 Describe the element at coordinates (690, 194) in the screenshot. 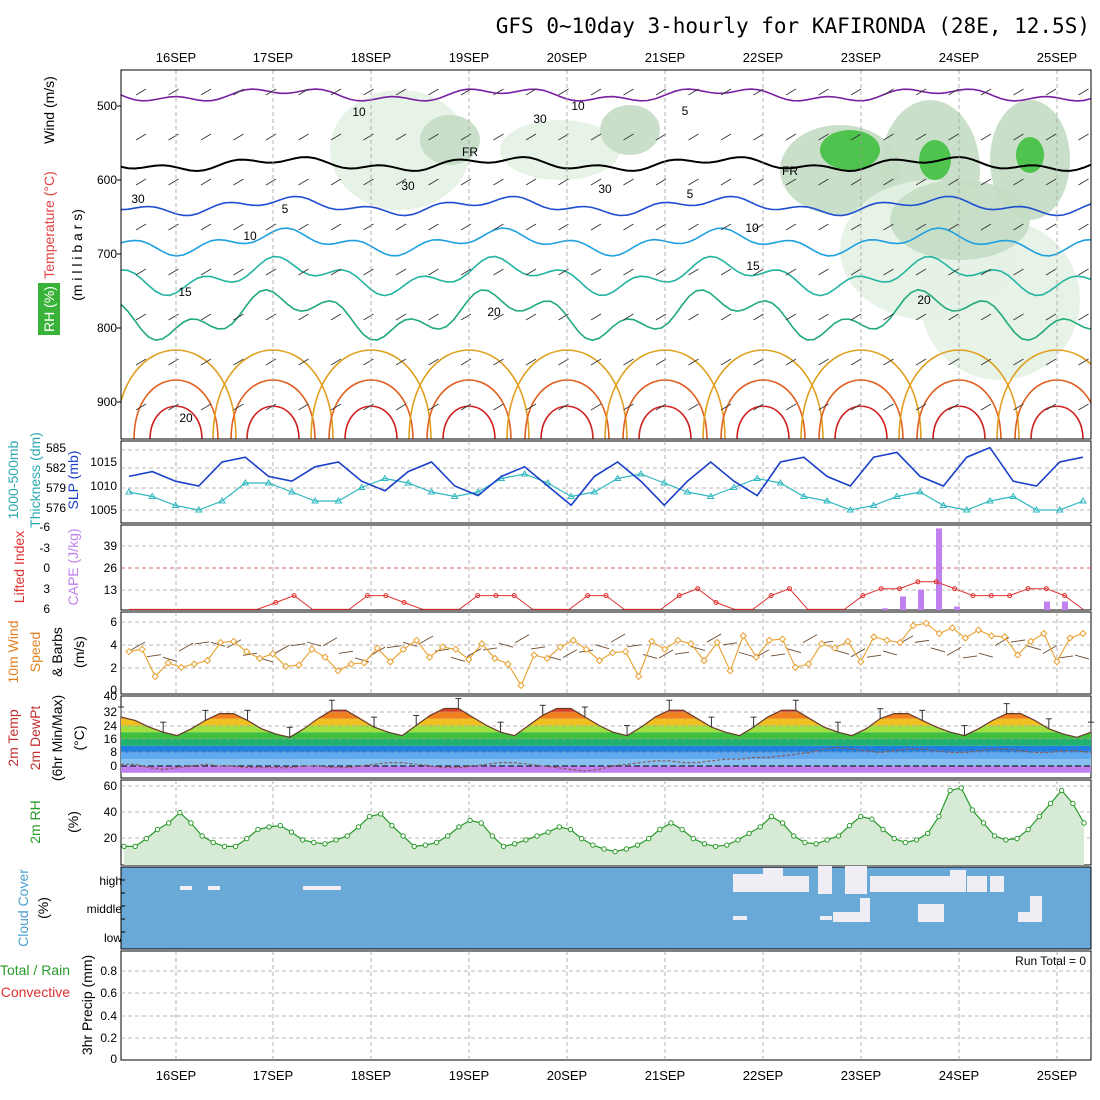

I see `contour-label: 5` at that location.